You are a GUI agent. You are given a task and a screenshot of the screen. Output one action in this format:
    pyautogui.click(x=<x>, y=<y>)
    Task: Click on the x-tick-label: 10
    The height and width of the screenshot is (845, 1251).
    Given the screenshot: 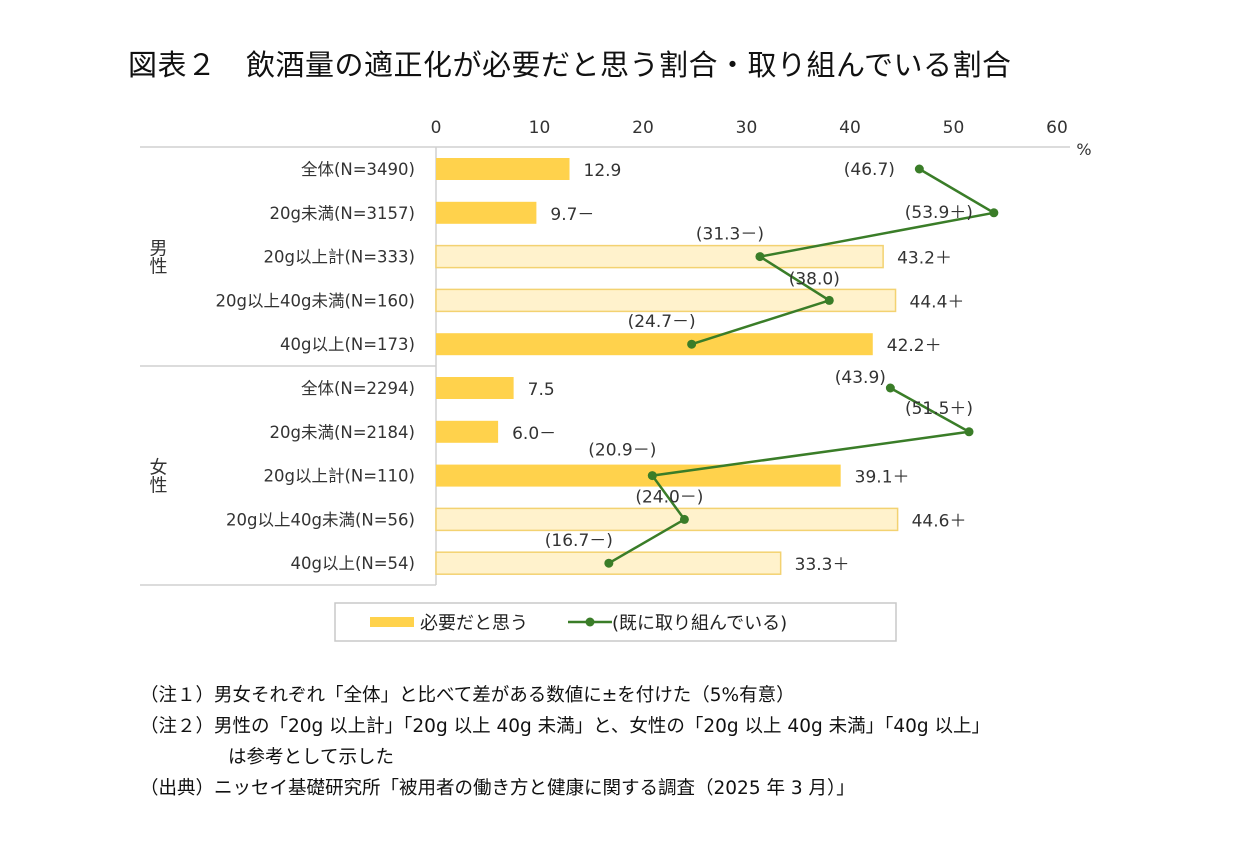 What is the action you would take?
    pyautogui.click(x=540, y=128)
    